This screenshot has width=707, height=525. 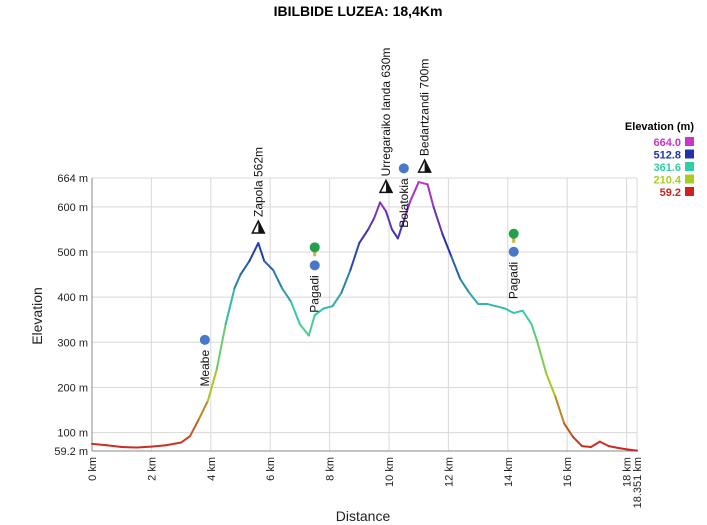 What do you see at coordinates (425, 107) in the screenshot?
I see `annotation-label: Bedartzandi 700m` at bounding box center [425, 107].